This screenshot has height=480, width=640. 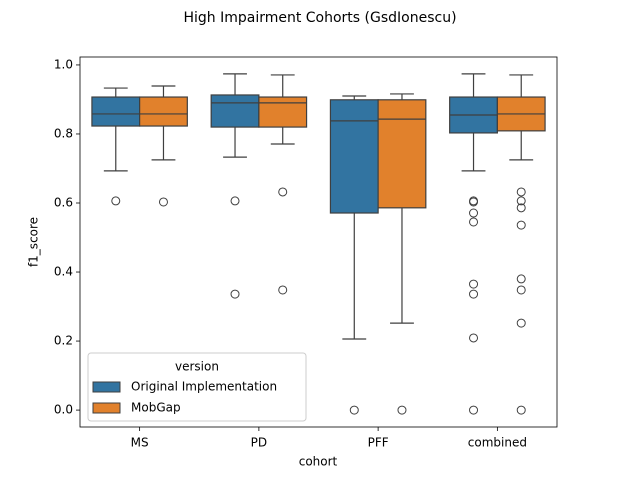 I want to click on y-tick-label: 0.6, so click(x=63, y=202).